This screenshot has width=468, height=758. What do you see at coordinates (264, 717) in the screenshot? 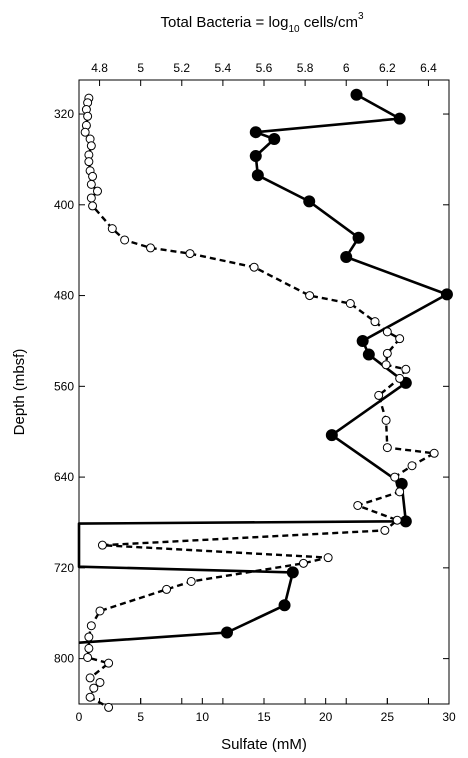
I see `bottom-tick-label: 15` at bounding box center [264, 717].